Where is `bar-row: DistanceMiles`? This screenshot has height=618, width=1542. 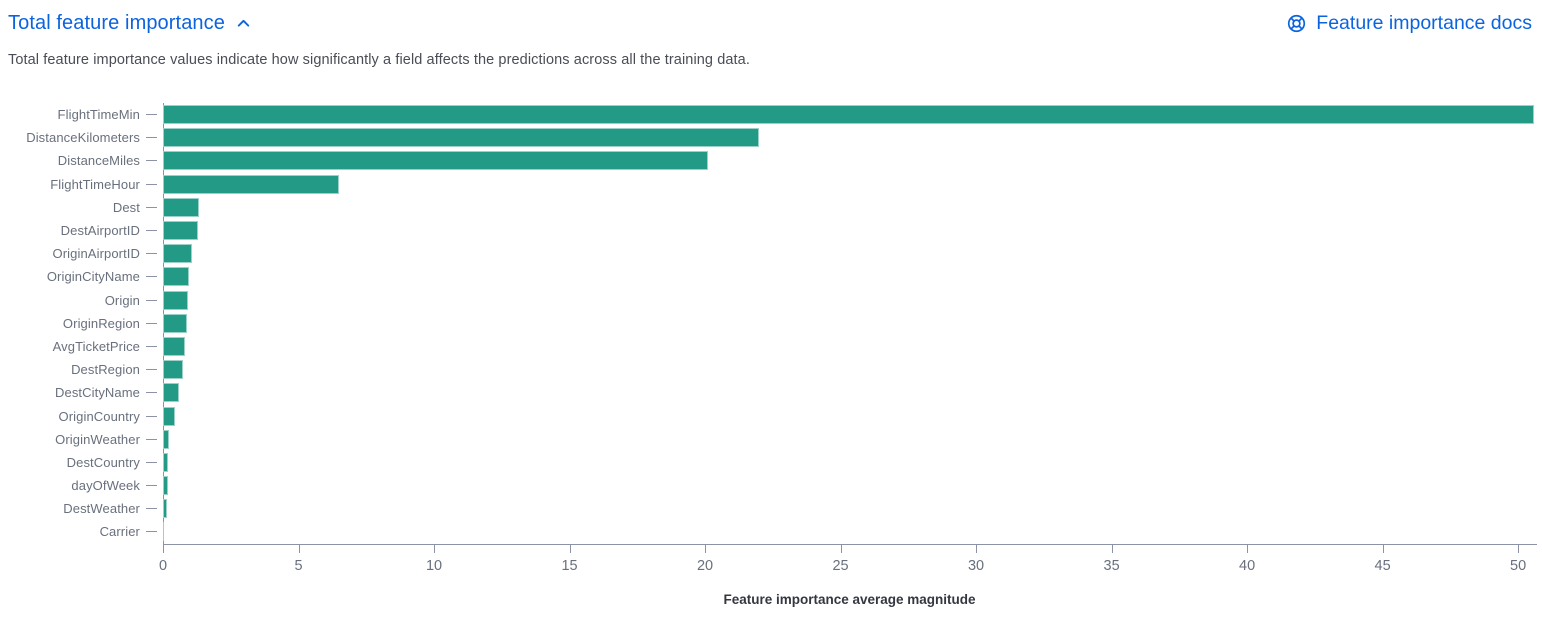 bar-row: DistanceMiles is located at coordinates (771, 160).